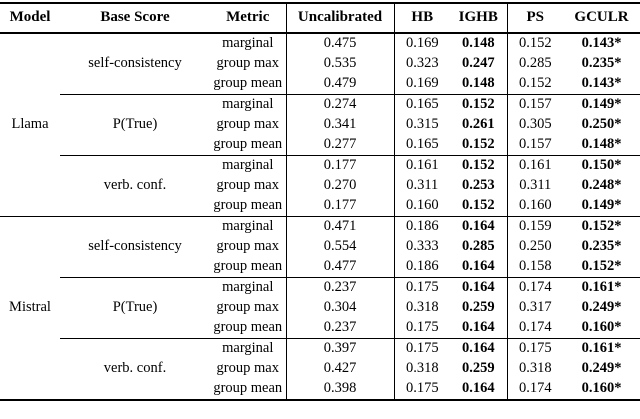 The height and width of the screenshot is (419, 640). What do you see at coordinates (479, 308) in the screenshot?
I see `ighb-value: 0.259` at bounding box center [479, 308].